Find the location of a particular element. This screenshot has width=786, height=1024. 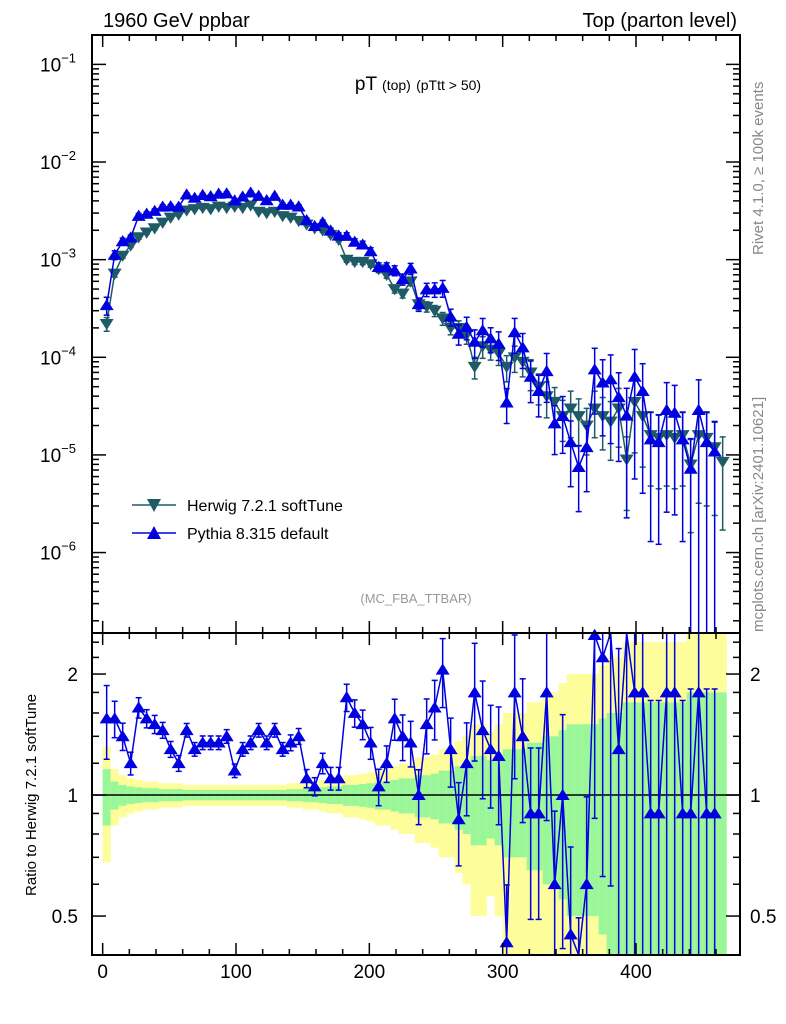

ratio-y-tick-label-right: 0.5 is located at coordinates (763, 917).